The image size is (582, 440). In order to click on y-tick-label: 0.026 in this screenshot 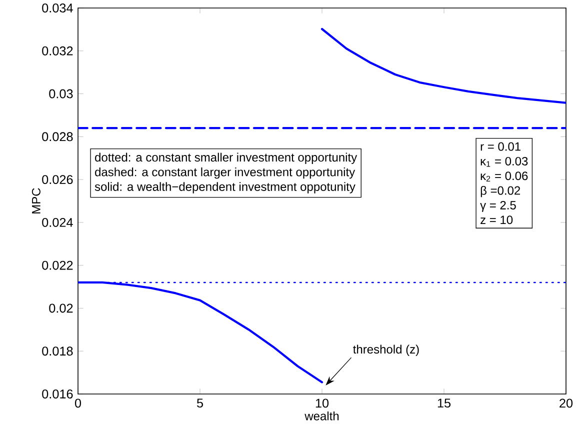, I will do `click(57, 179)`.